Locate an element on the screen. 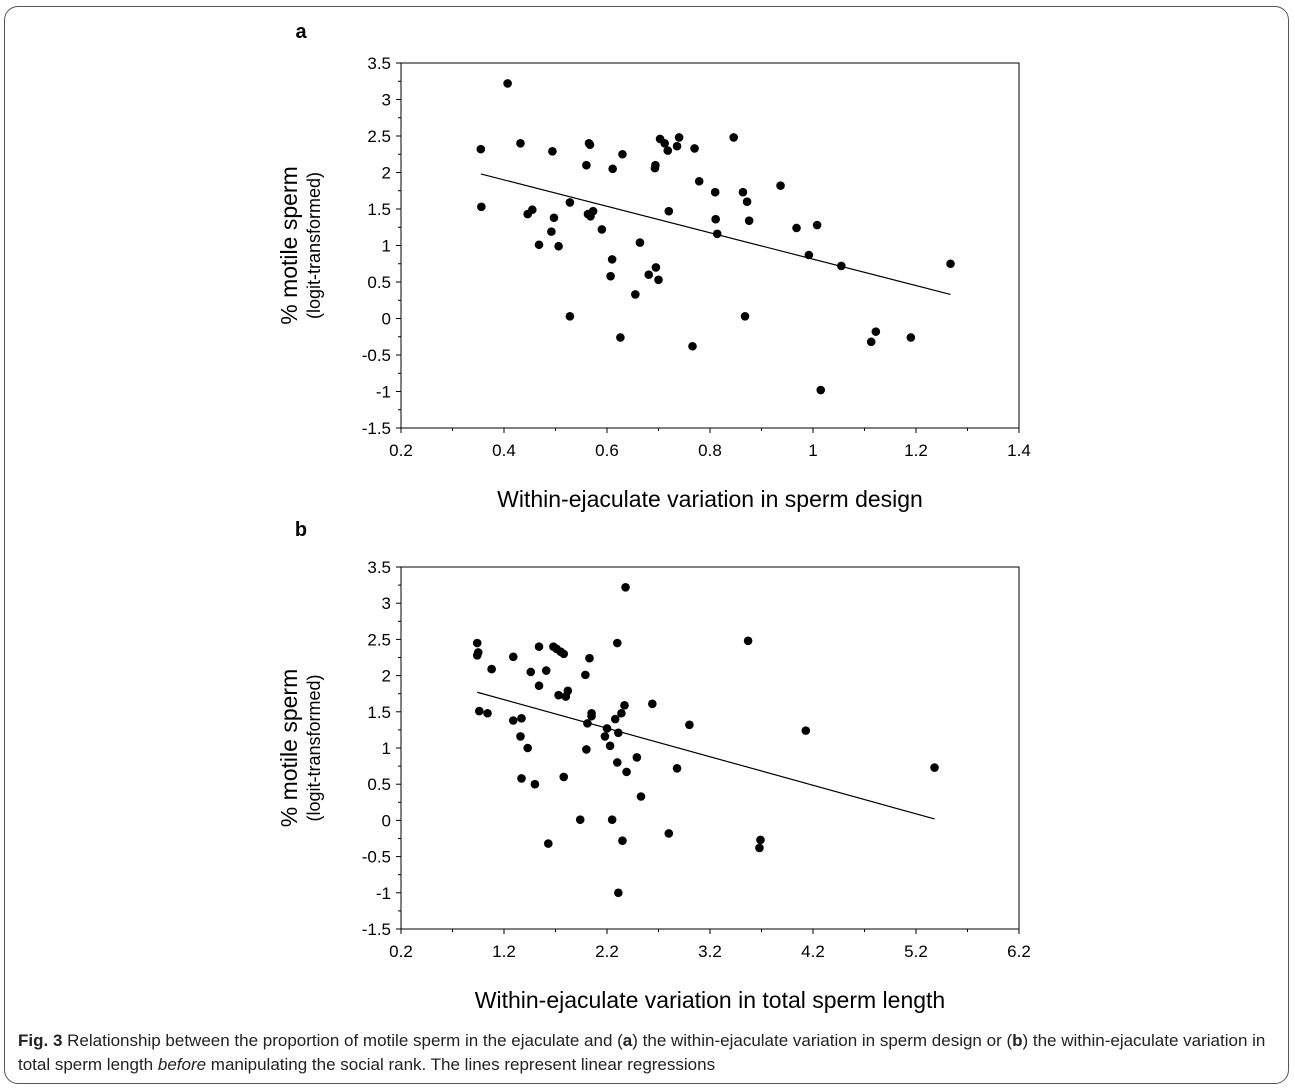  y-tick-label: -1 is located at coordinates (383, 893).